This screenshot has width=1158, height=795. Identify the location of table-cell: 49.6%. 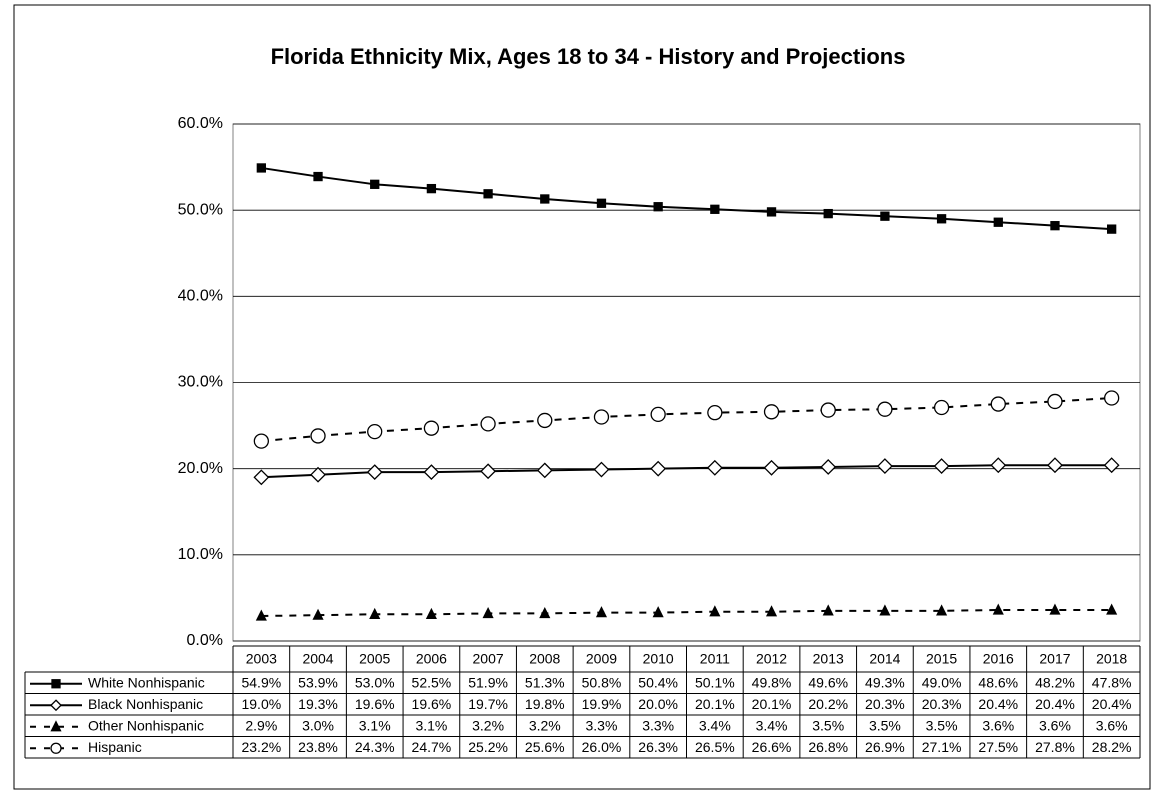
(828, 682).